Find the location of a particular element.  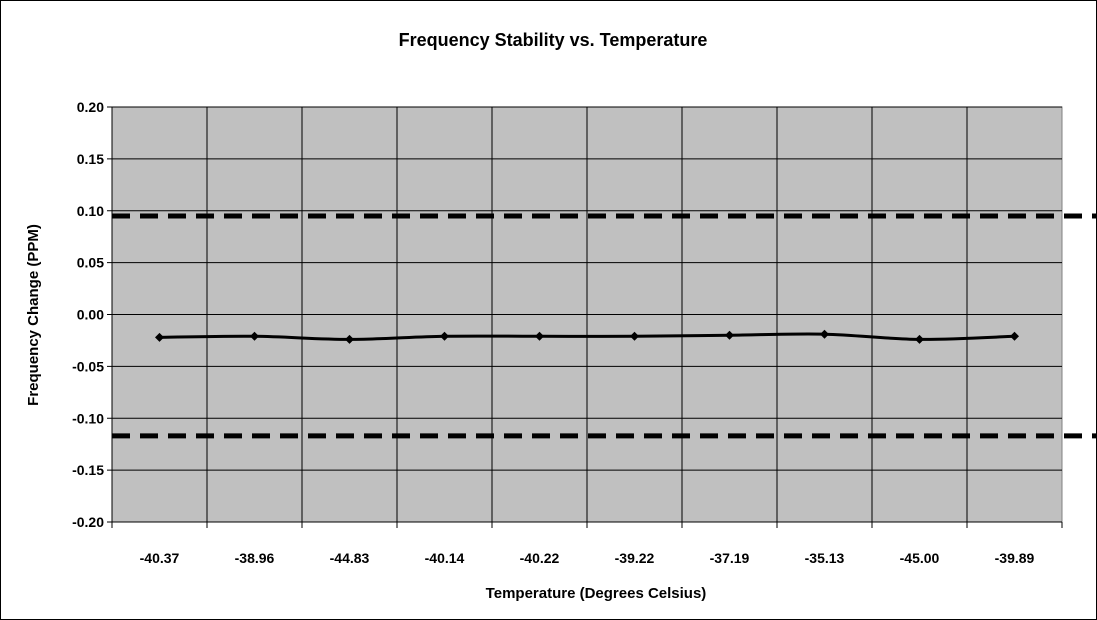

x-tick-label: -40.37 is located at coordinates (160, 558).